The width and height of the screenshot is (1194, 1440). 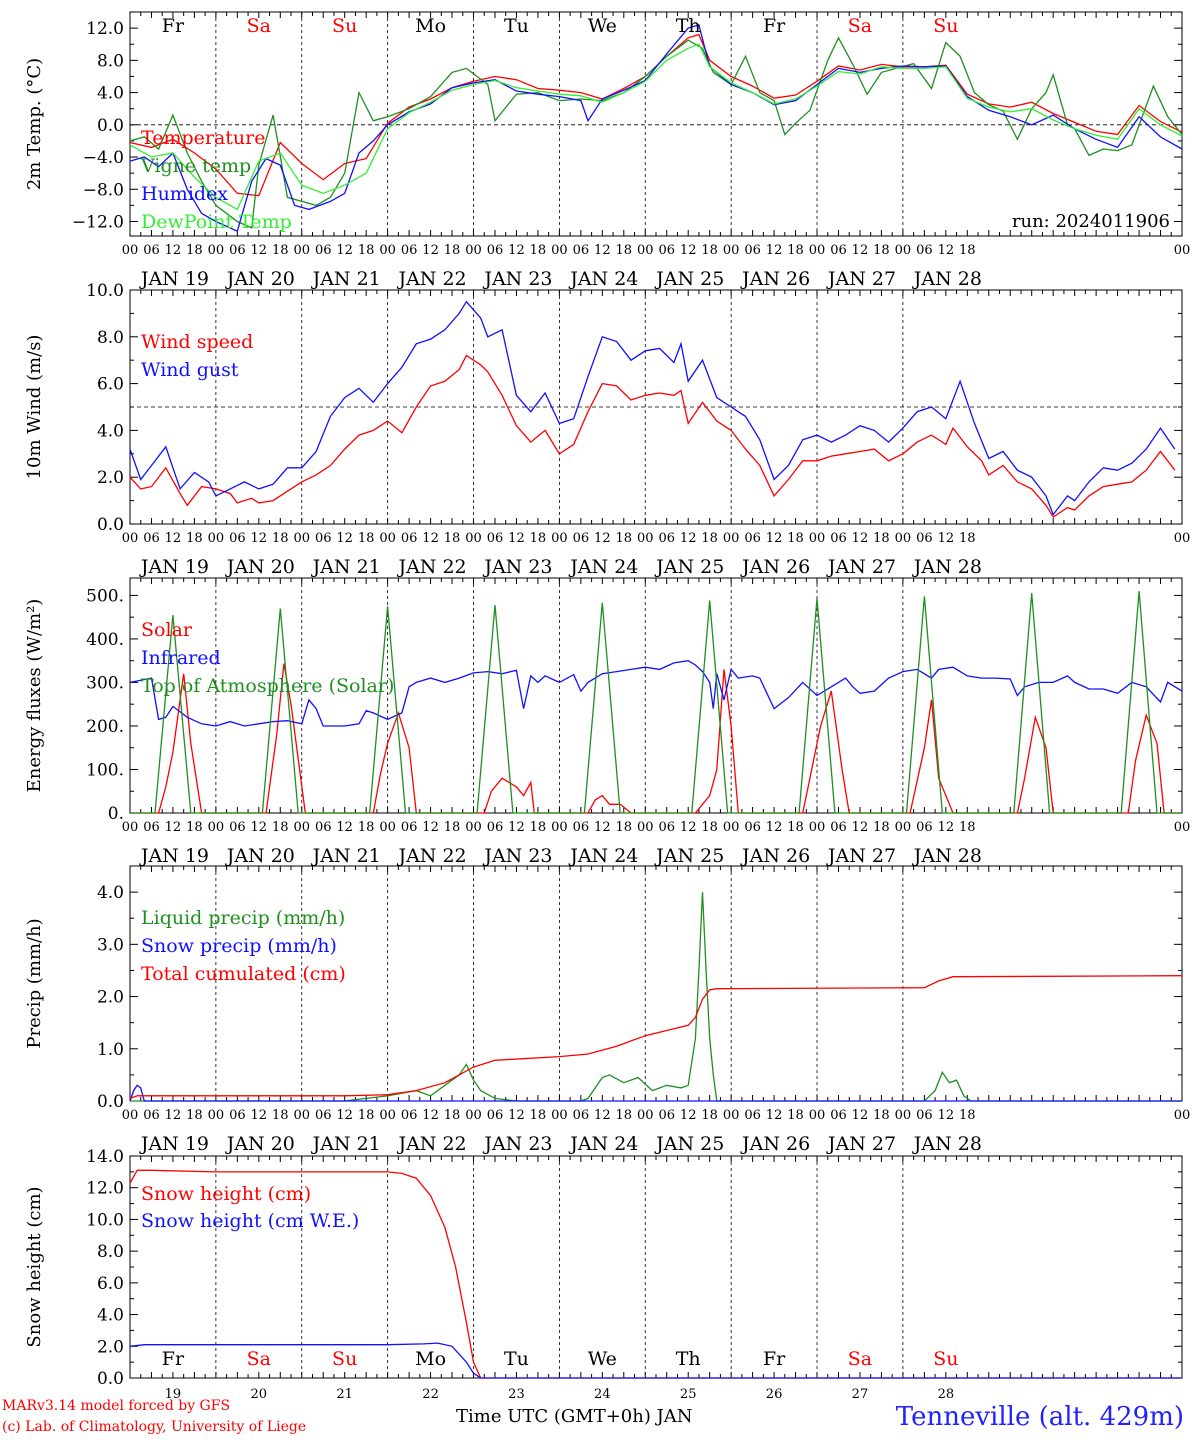 What do you see at coordinates (947, 567) in the screenshot?
I see `date-label: JAN 28` at bounding box center [947, 567].